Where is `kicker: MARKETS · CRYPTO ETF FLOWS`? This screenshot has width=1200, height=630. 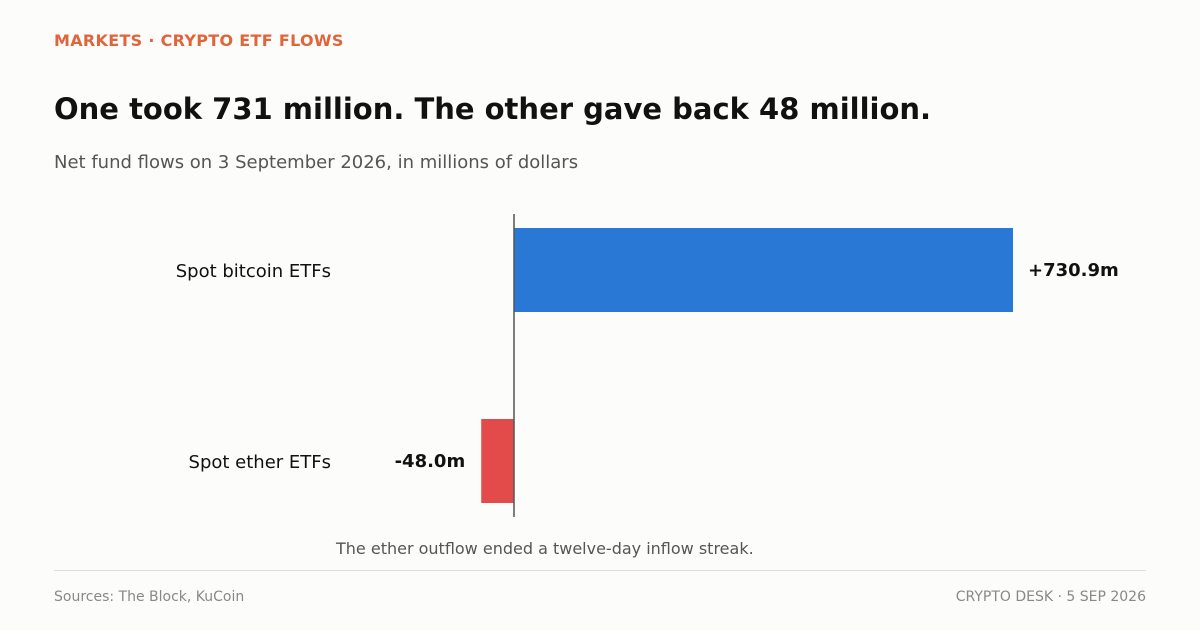
kicker: MARKETS · CRYPTO ETF FLOWS is located at coordinates (199, 40).